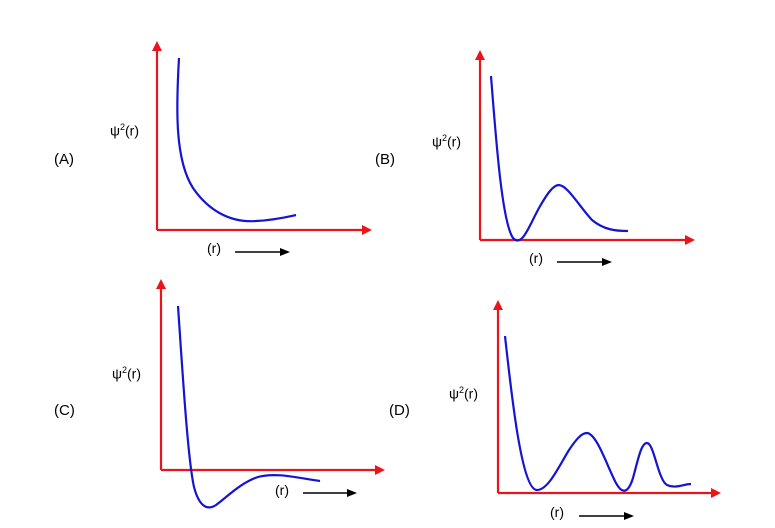 The width and height of the screenshot is (775, 528). Describe the element at coordinates (536, 258) in the screenshot. I see `panel-b-x-label: (r)` at that location.